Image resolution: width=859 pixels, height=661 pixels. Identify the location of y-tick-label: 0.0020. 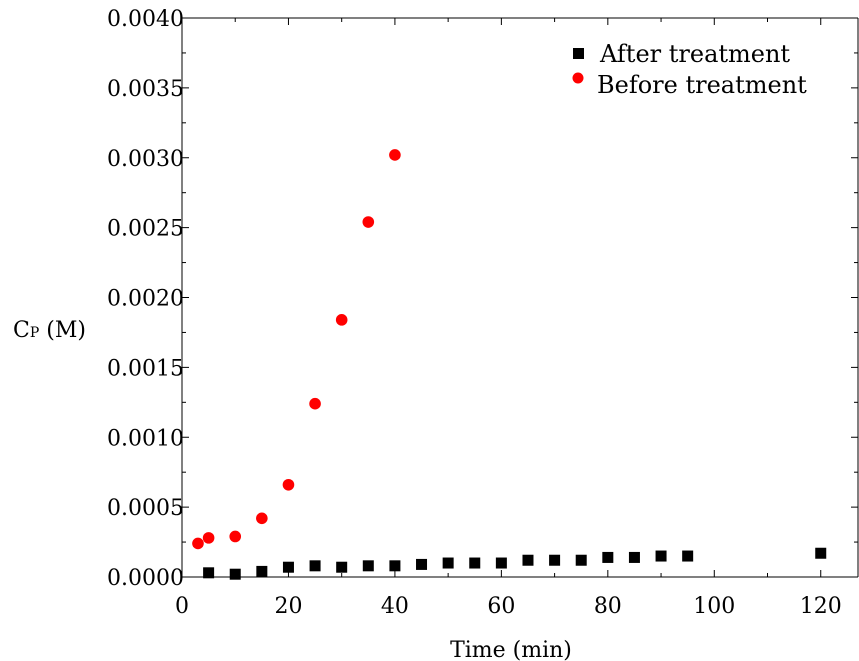
(145, 299).